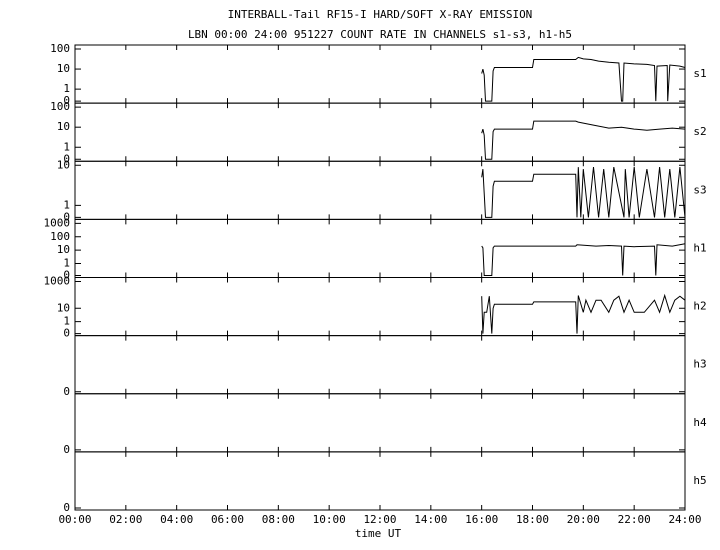  What do you see at coordinates (176, 519) in the screenshot?
I see `x-tick-label: 04:00` at bounding box center [176, 519].